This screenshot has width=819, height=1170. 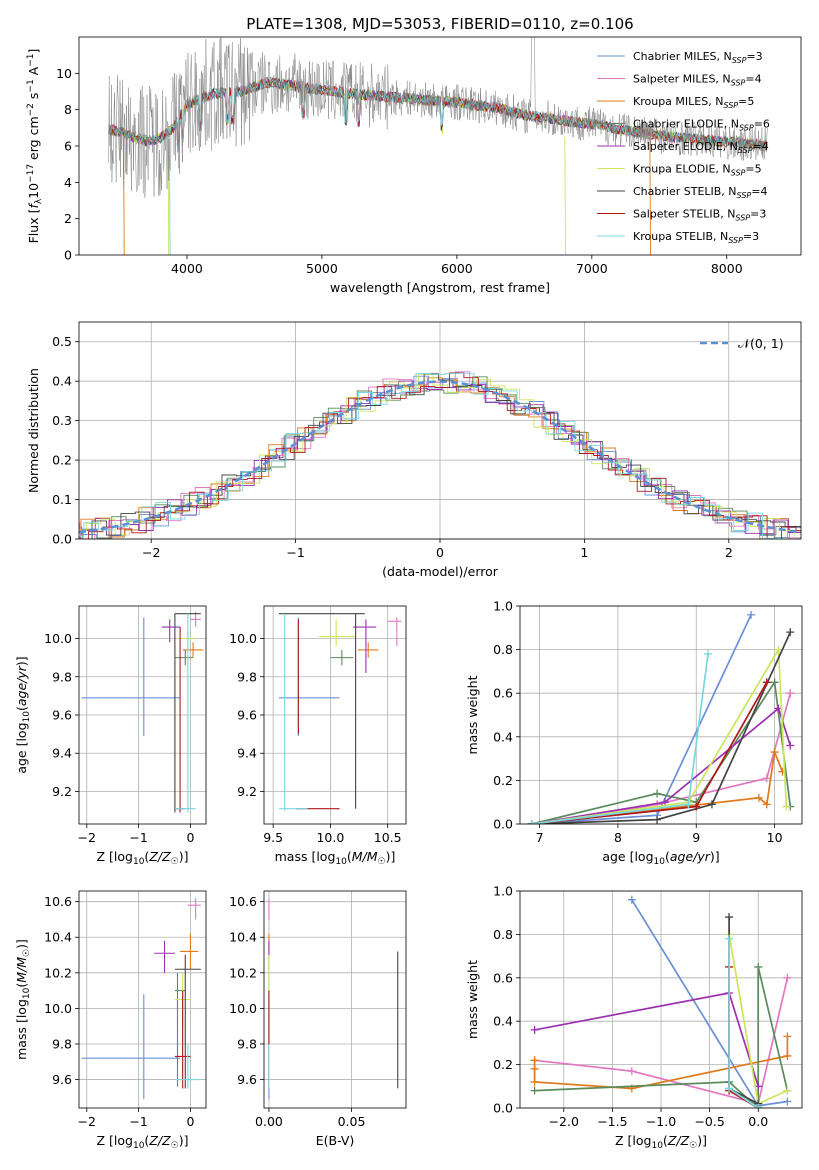 I want to click on legend-name: Kroupa ELODIE, N, so click(x=682, y=169).